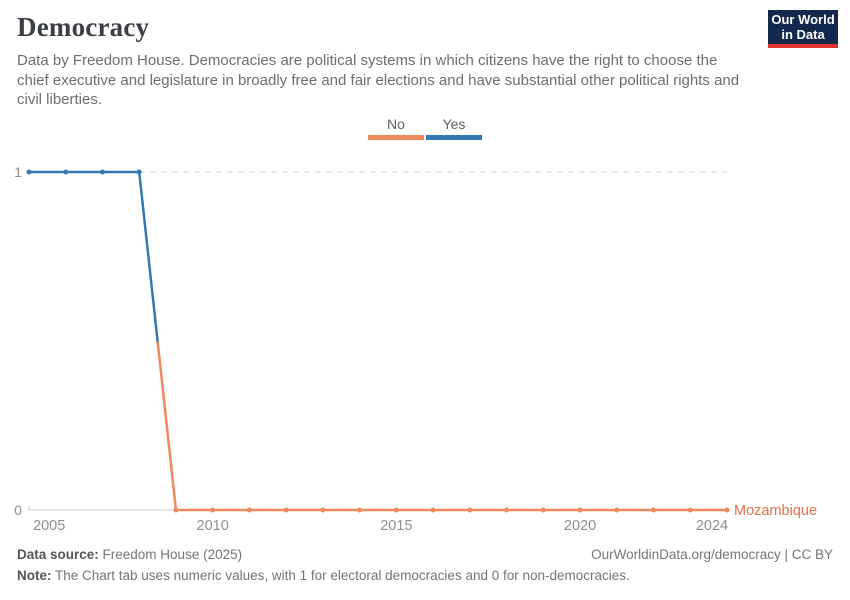 This screenshot has height=600, width=850. Describe the element at coordinates (18, 510) in the screenshot. I see `y-tick-label: 0` at that location.